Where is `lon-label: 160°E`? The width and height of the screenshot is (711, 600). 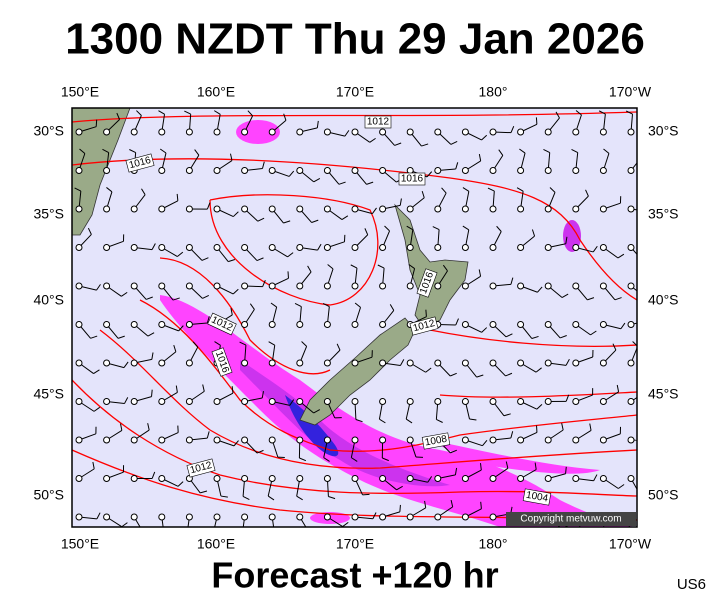
lon-label: 160°E is located at coordinates (216, 92).